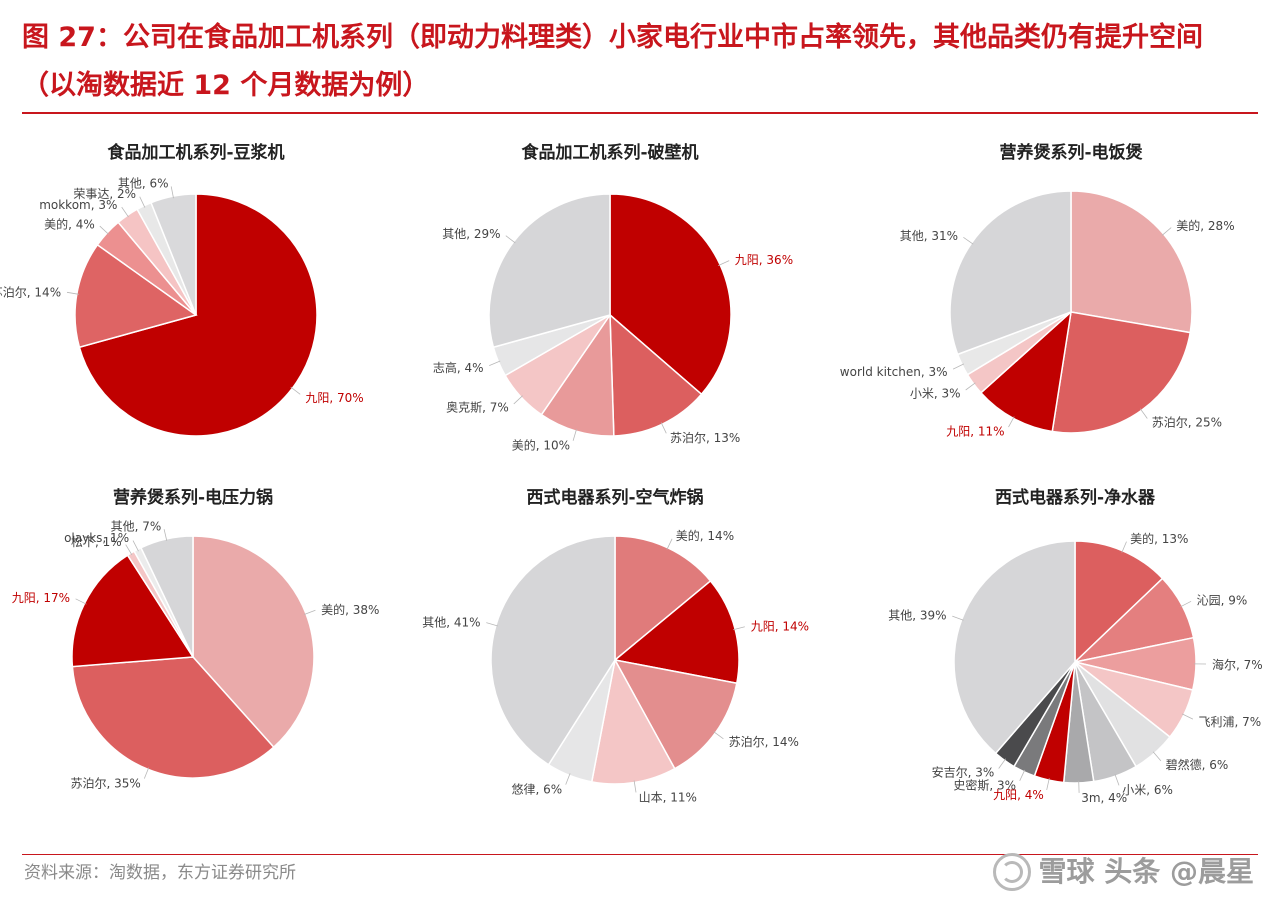 This screenshot has width=1280, height=916. Describe the element at coordinates (1011, 872) in the screenshot. I see `snowball-logo-icon` at that location.